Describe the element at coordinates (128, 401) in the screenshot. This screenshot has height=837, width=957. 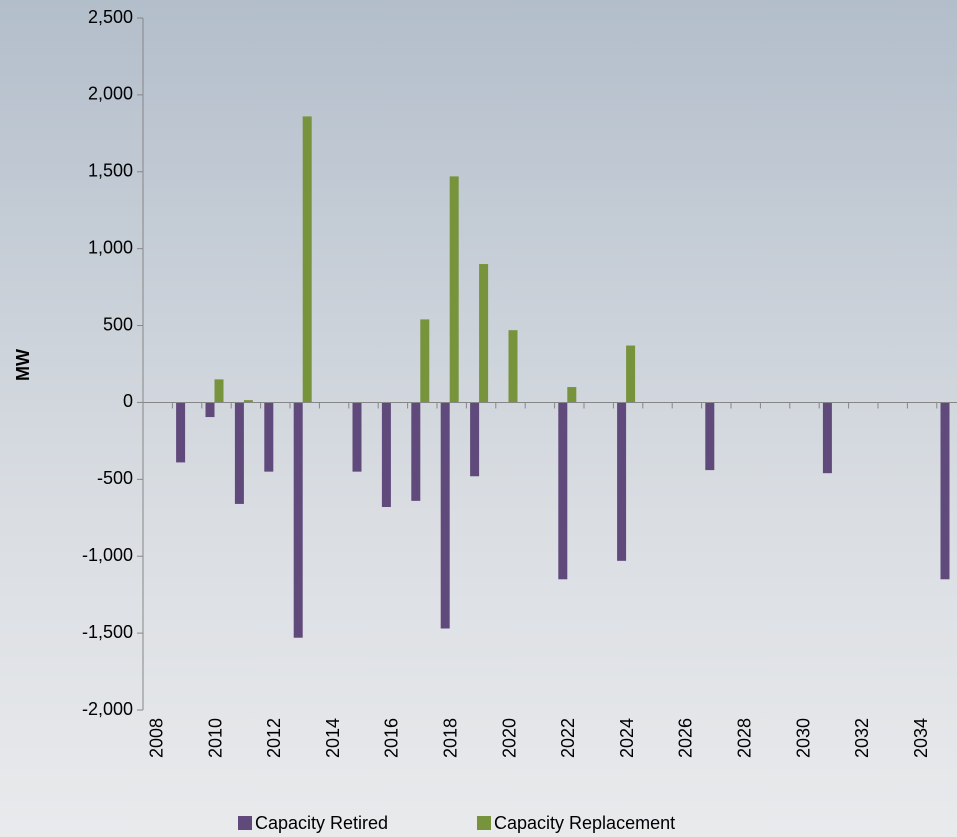
I see `y-tick-label: 0` at that location.